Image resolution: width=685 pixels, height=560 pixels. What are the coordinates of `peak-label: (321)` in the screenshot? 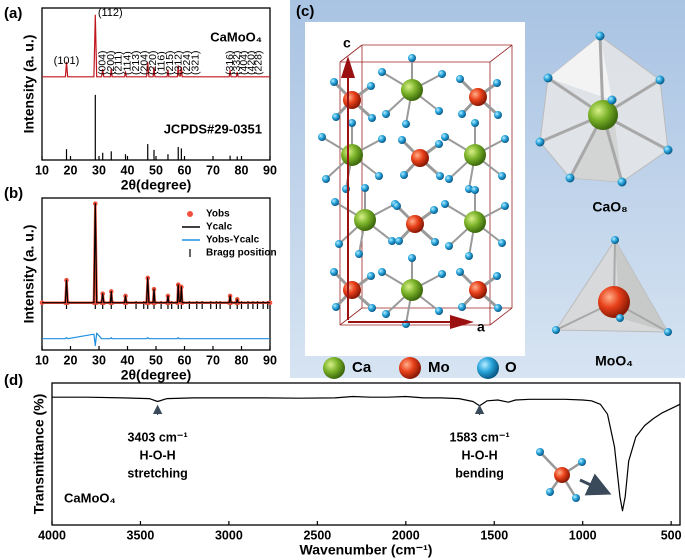 It's located at (196, 62).